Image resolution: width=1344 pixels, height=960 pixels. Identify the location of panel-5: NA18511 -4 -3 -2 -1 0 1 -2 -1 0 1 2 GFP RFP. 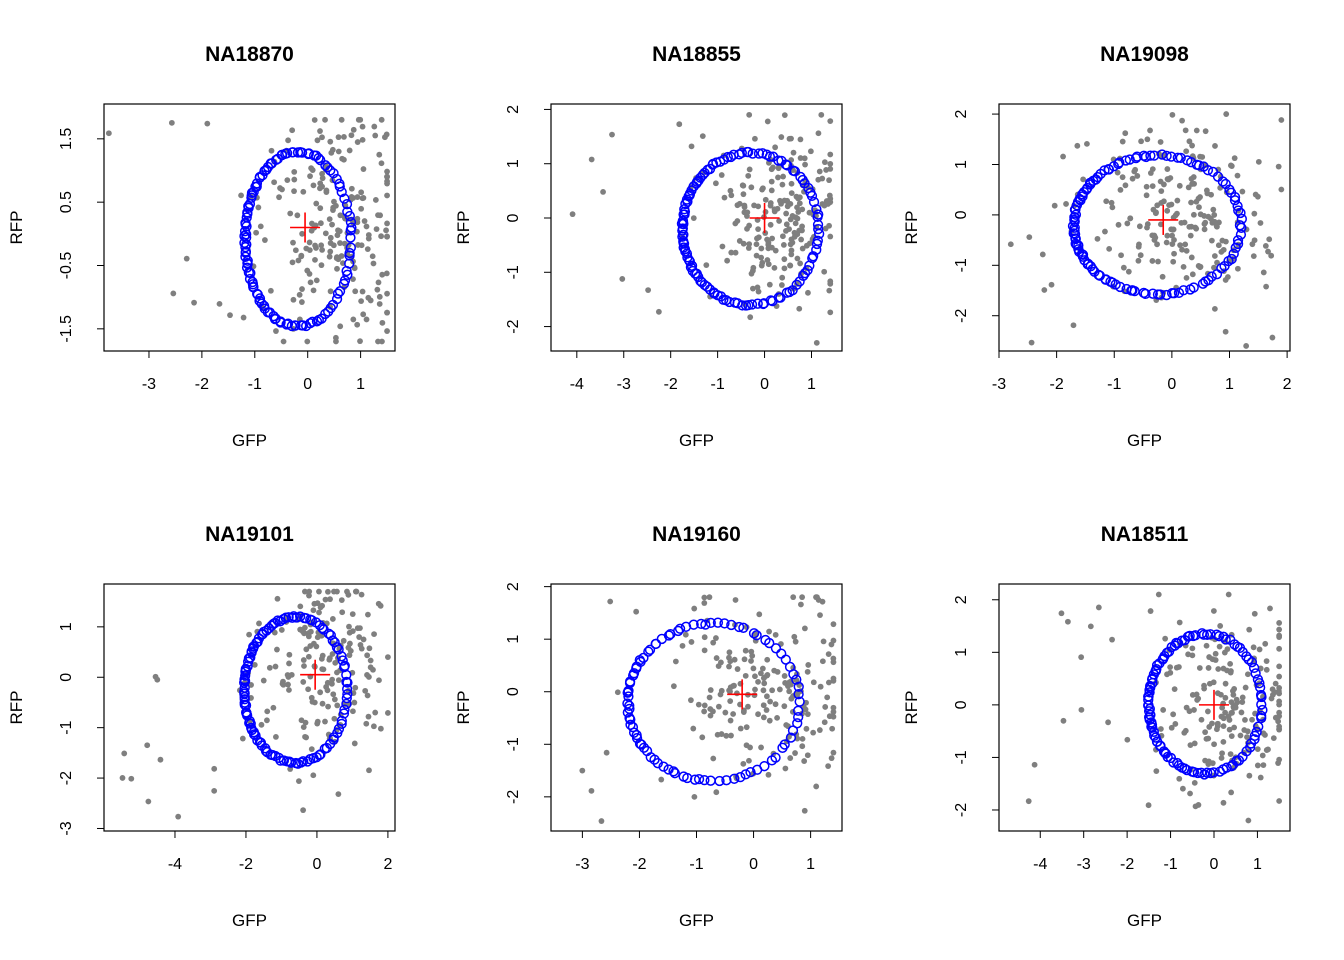
(1096, 726).